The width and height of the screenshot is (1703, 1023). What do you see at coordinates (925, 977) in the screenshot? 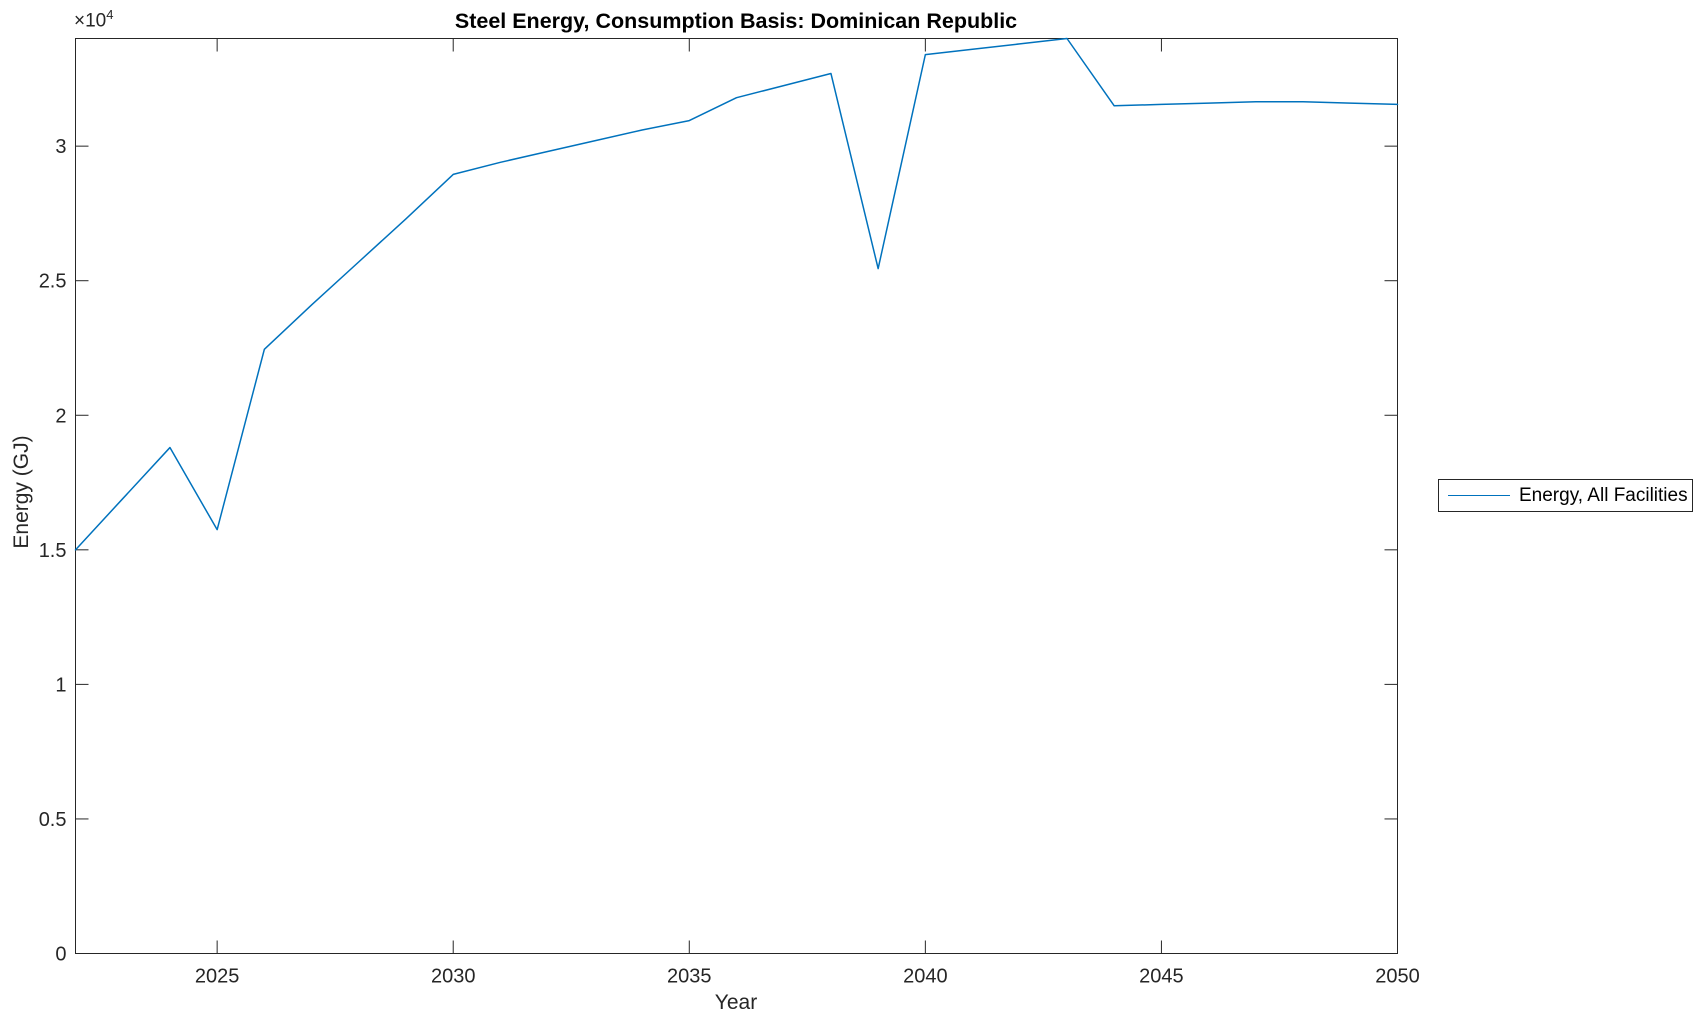
I see `x-tick-label: 2040` at bounding box center [925, 977].